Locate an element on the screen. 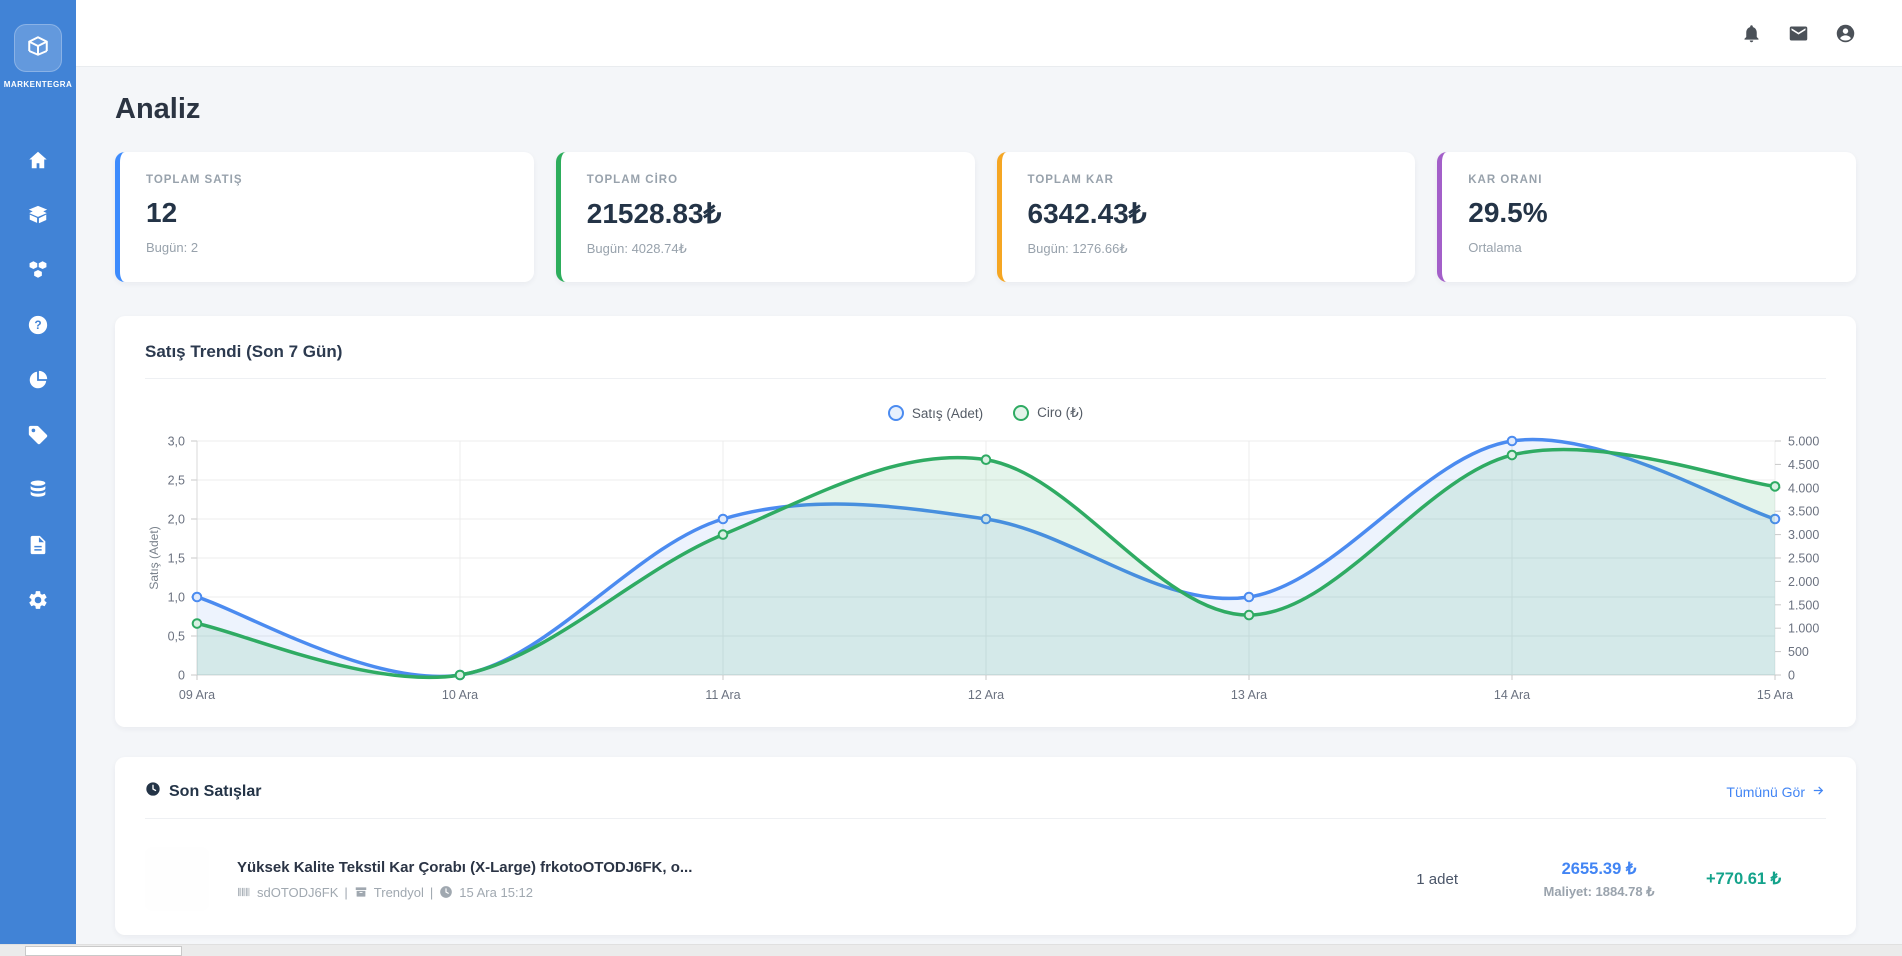  sale-price: 2655.39 ₺ is located at coordinates (1599, 868).